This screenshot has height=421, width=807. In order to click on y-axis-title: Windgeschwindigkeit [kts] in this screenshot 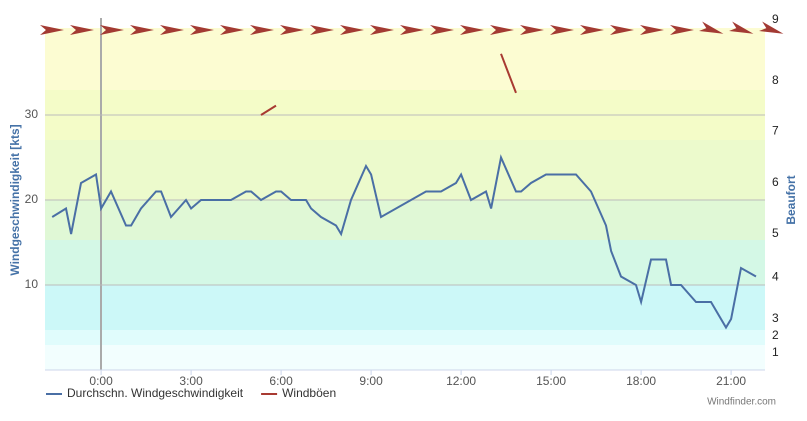, I will do `click(15, 199)`.